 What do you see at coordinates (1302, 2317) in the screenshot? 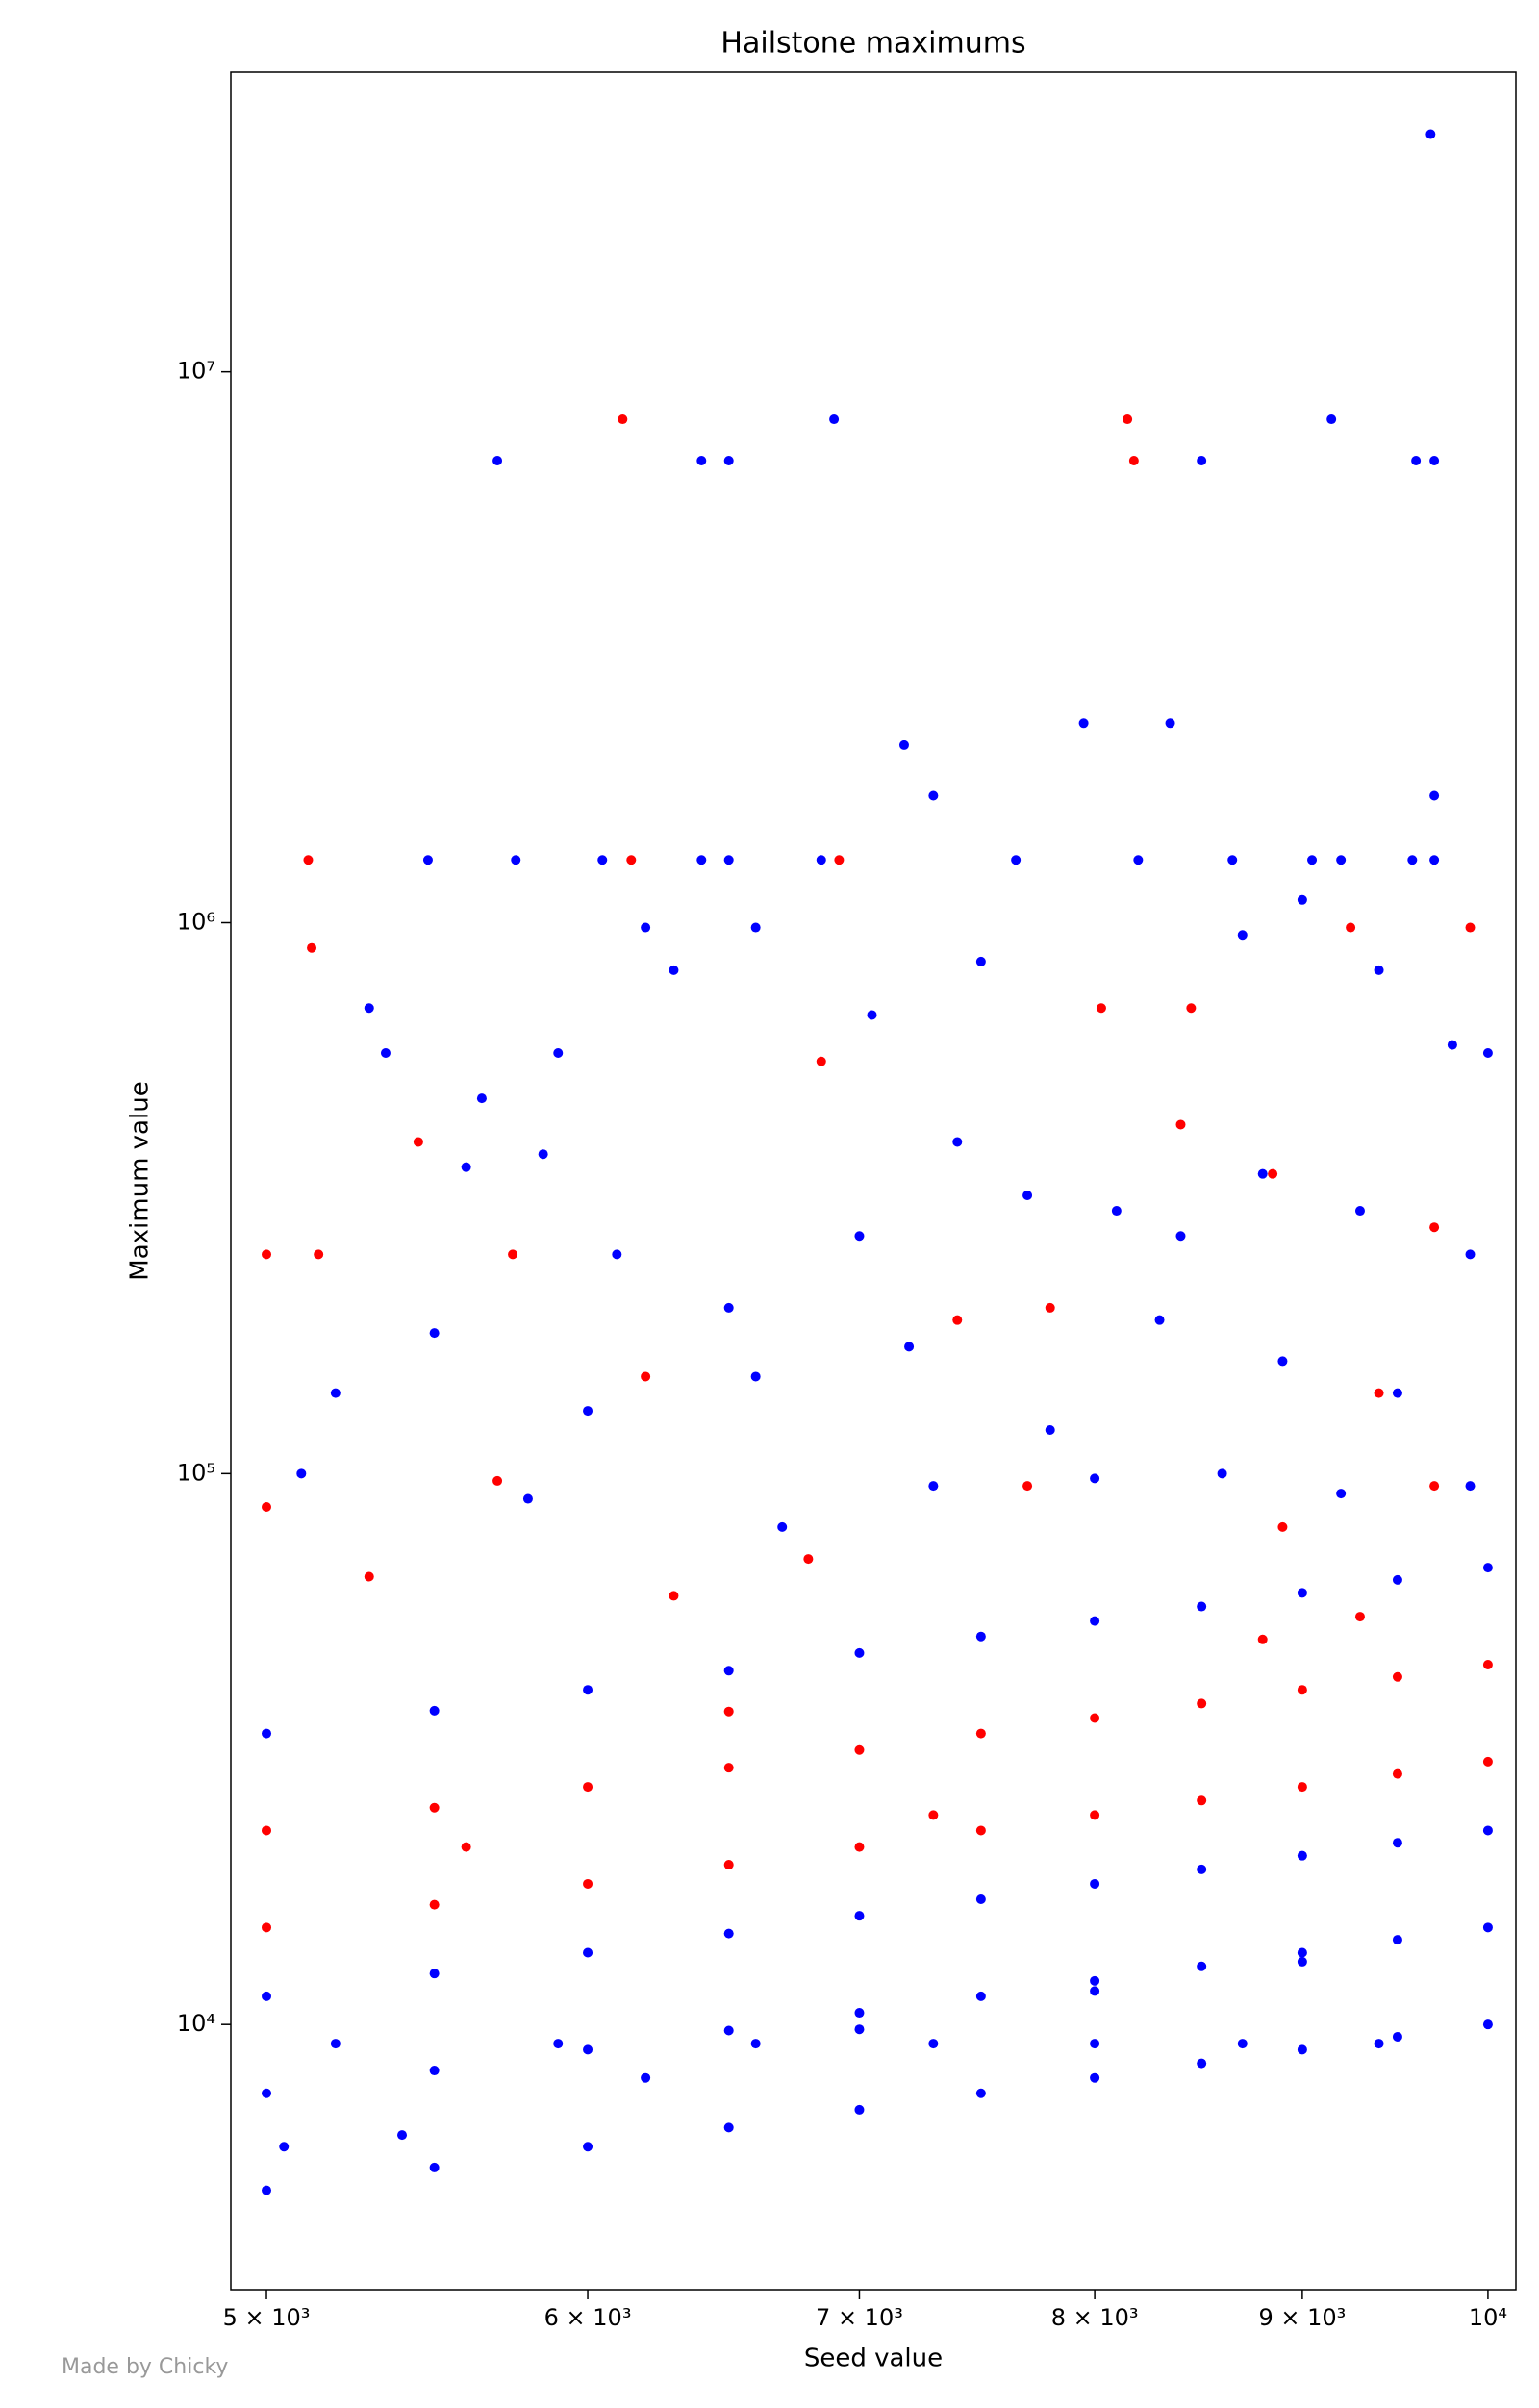
I see `x-tick-label: 9 × 10³` at bounding box center [1302, 2317].